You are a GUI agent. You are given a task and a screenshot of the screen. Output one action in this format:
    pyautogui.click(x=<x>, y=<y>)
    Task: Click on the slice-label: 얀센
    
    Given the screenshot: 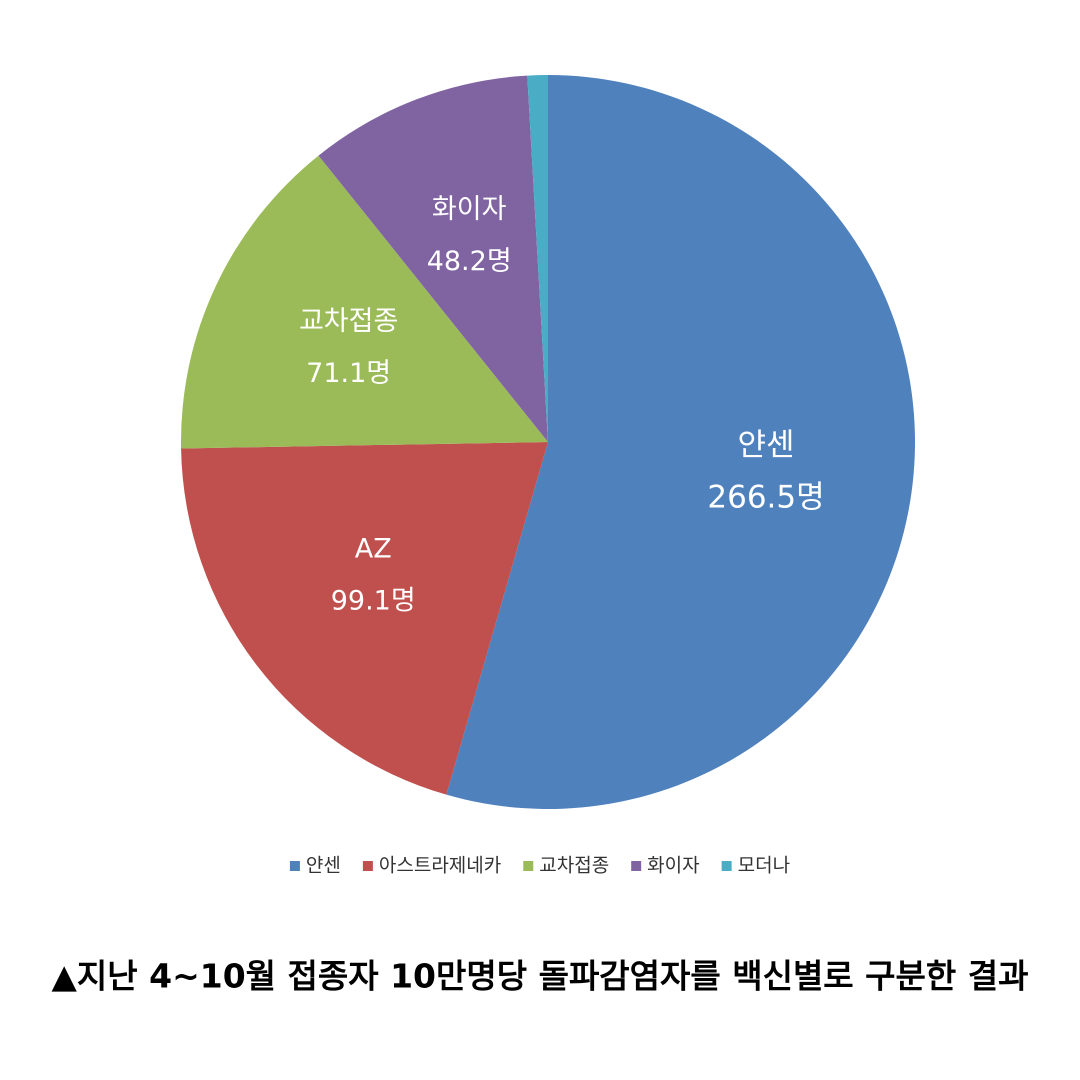 What is the action you would take?
    pyautogui.click(x=766, y=445)
    